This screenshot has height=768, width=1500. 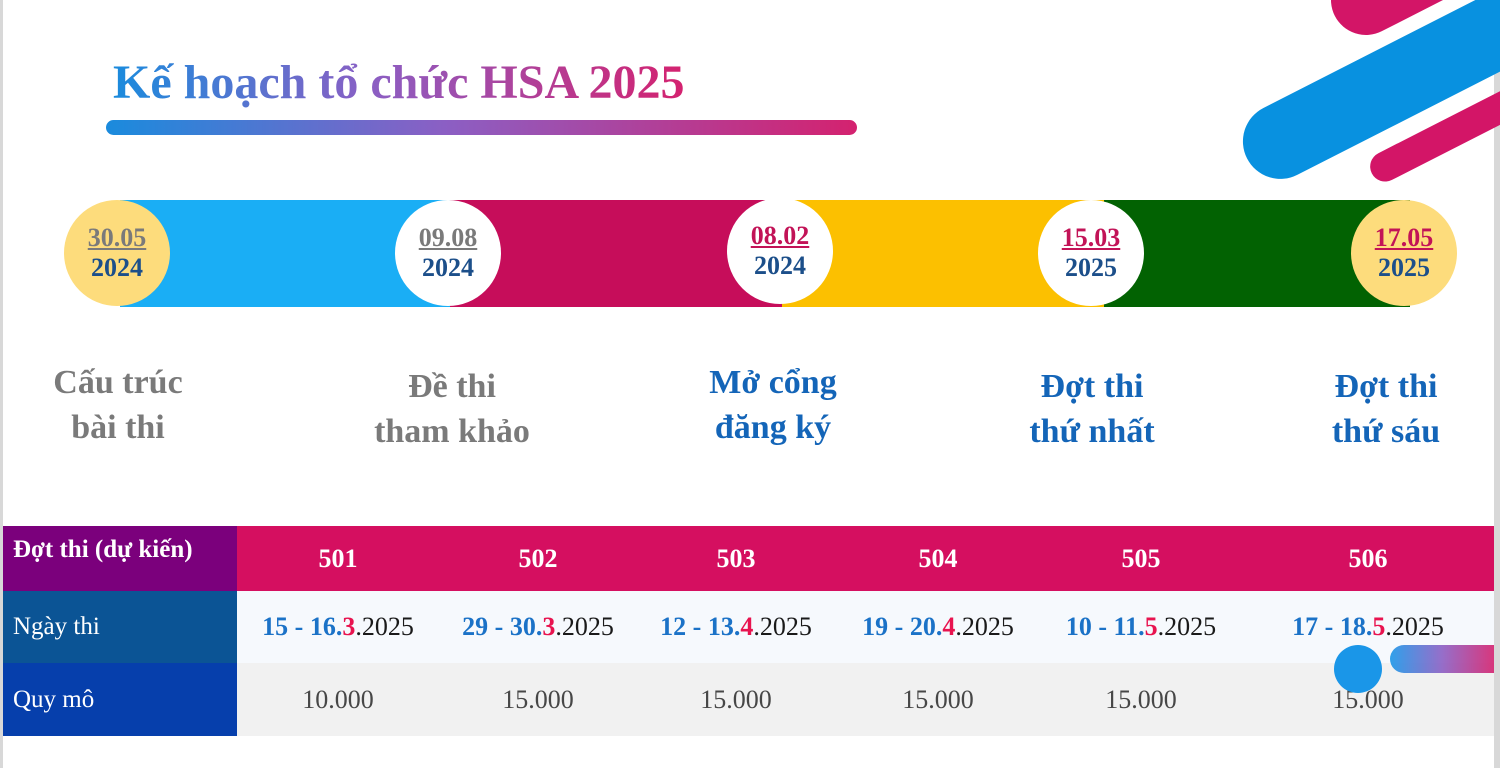 What do you see at coordinates (302, 626) in the screenshot?
I see `date-days: 15 - 16.` at bounding box center [302, 626].